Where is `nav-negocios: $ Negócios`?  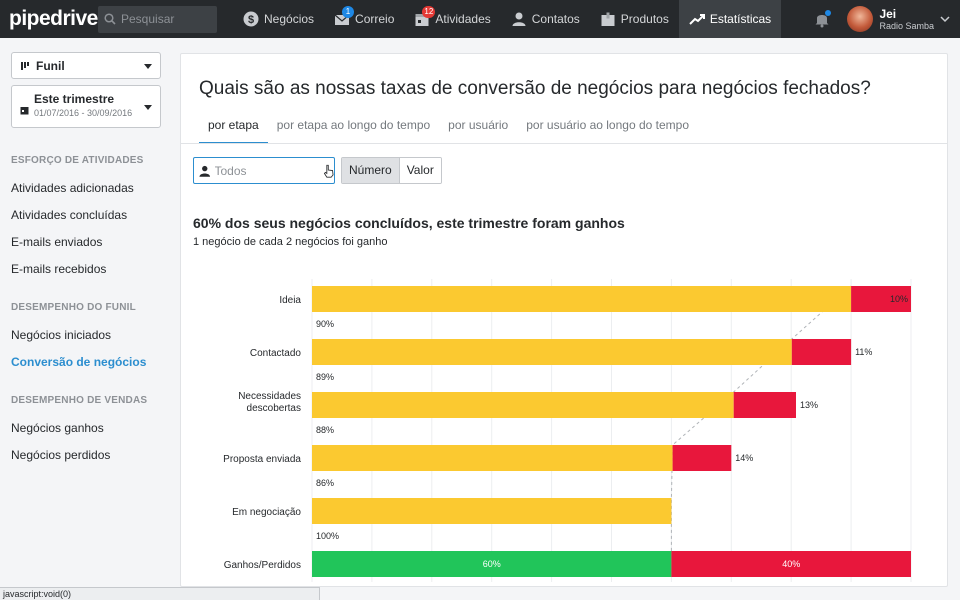
nav-negocios: $ Negócios is located at coordinates (278, 19).